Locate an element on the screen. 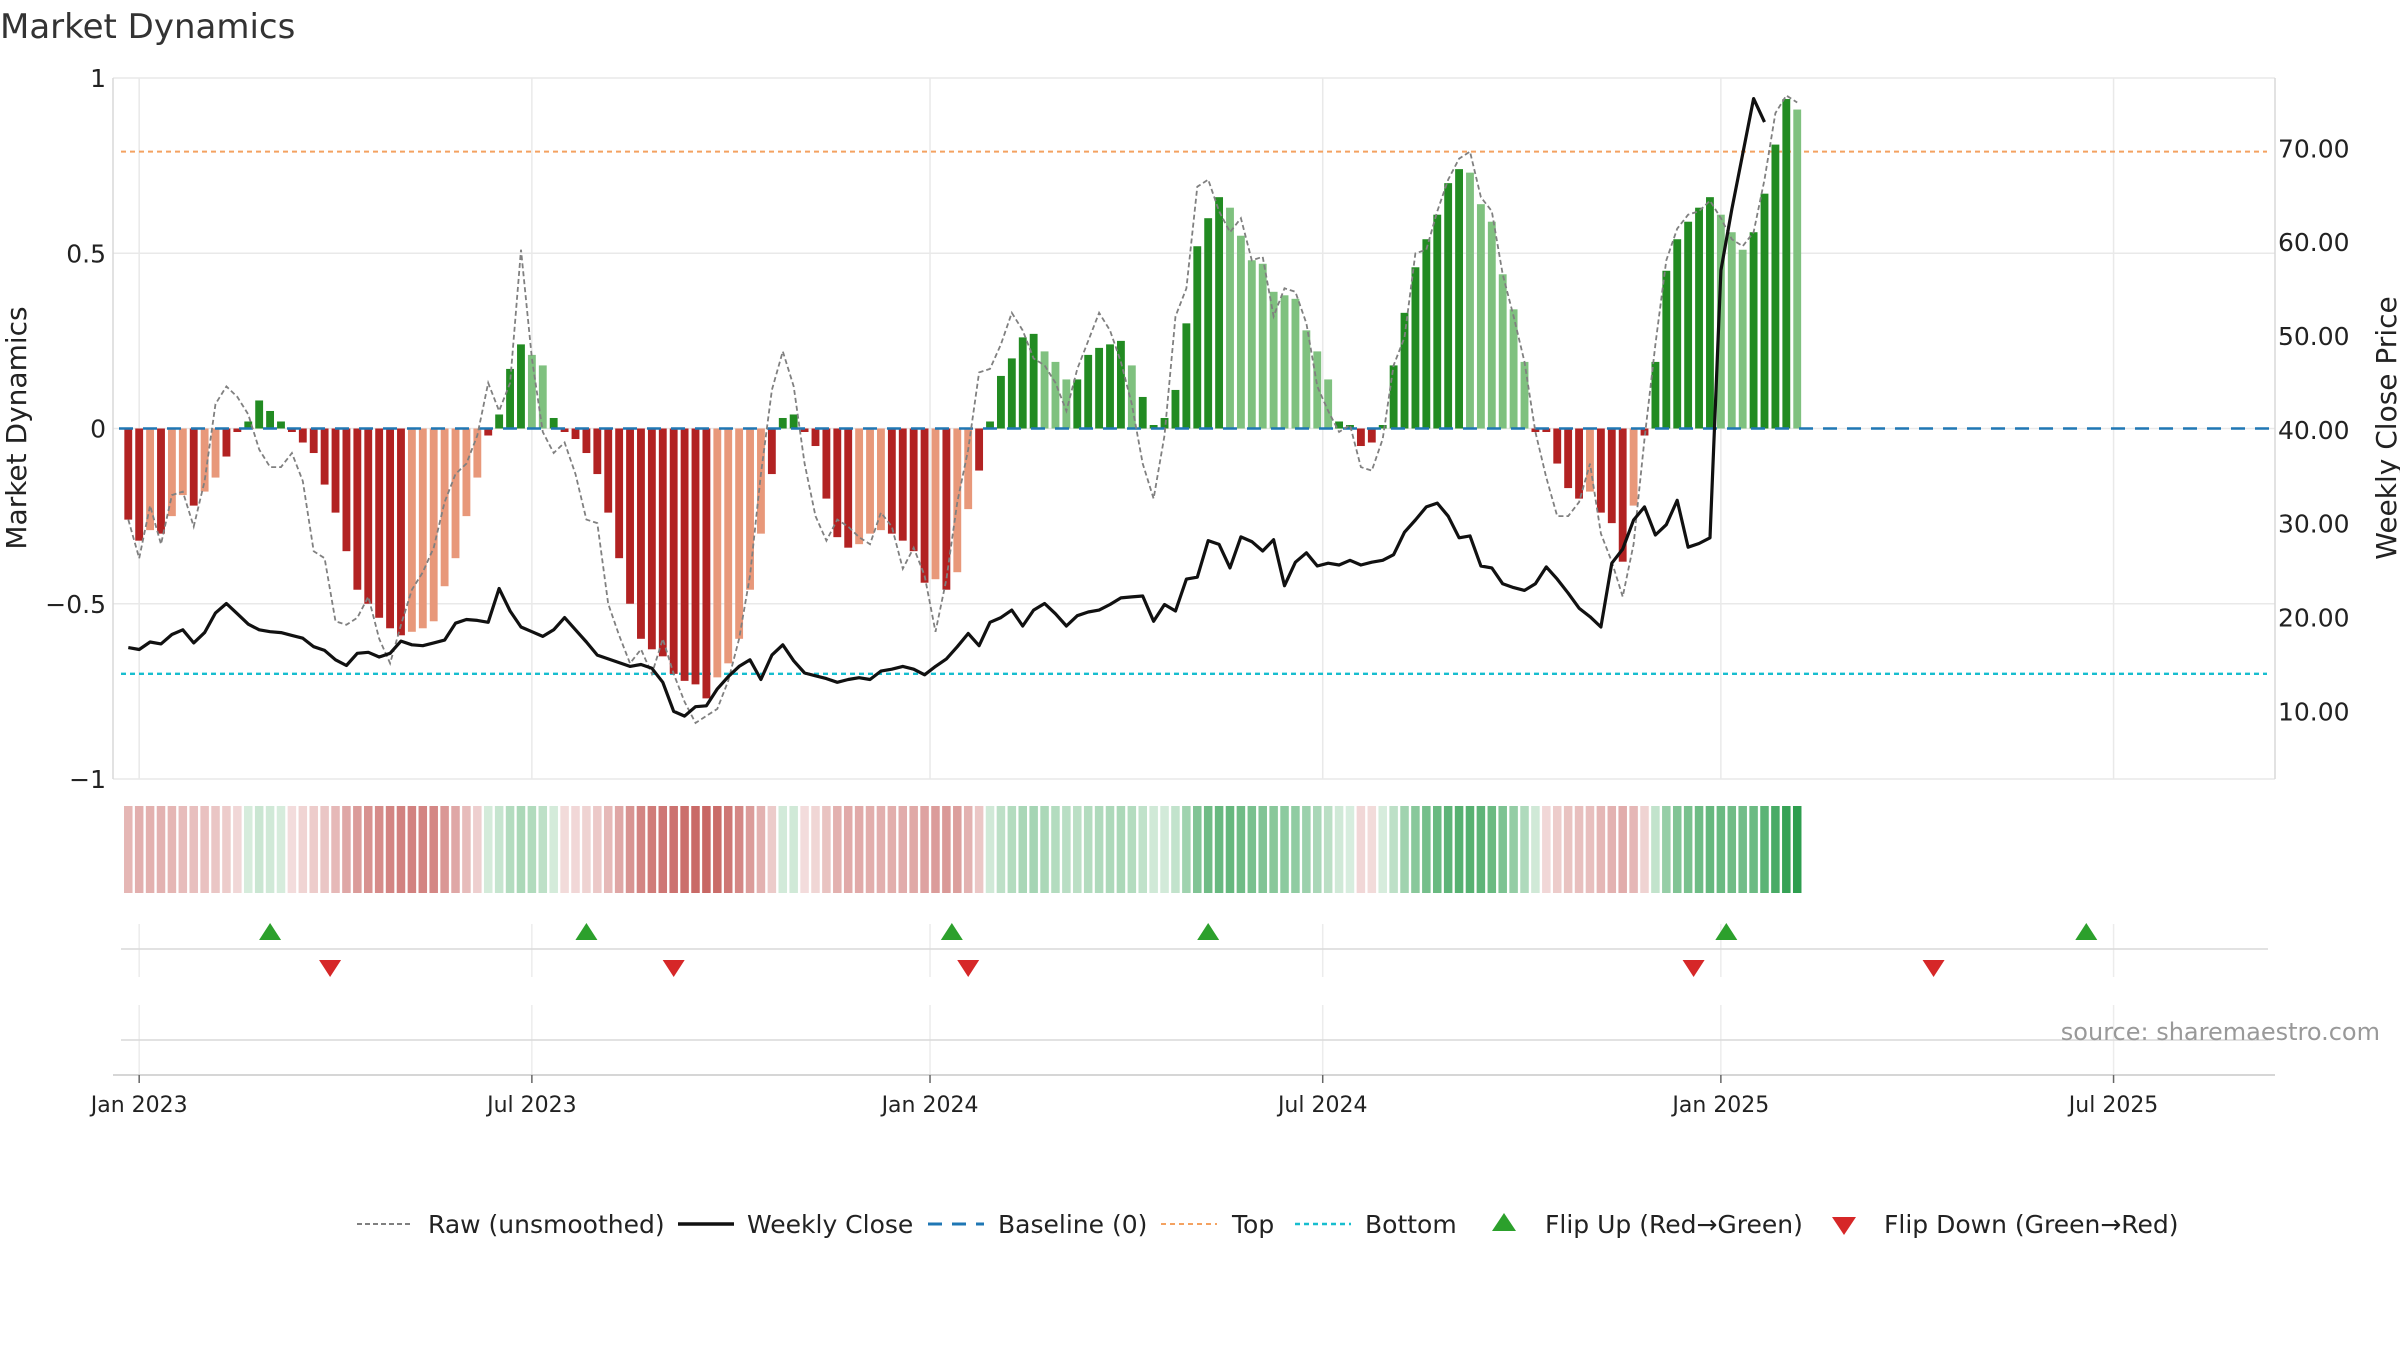 This screenshot has height=1350, width=2400. x-tick-label: Jan 2025 is located at coordinates (1719, 1105).